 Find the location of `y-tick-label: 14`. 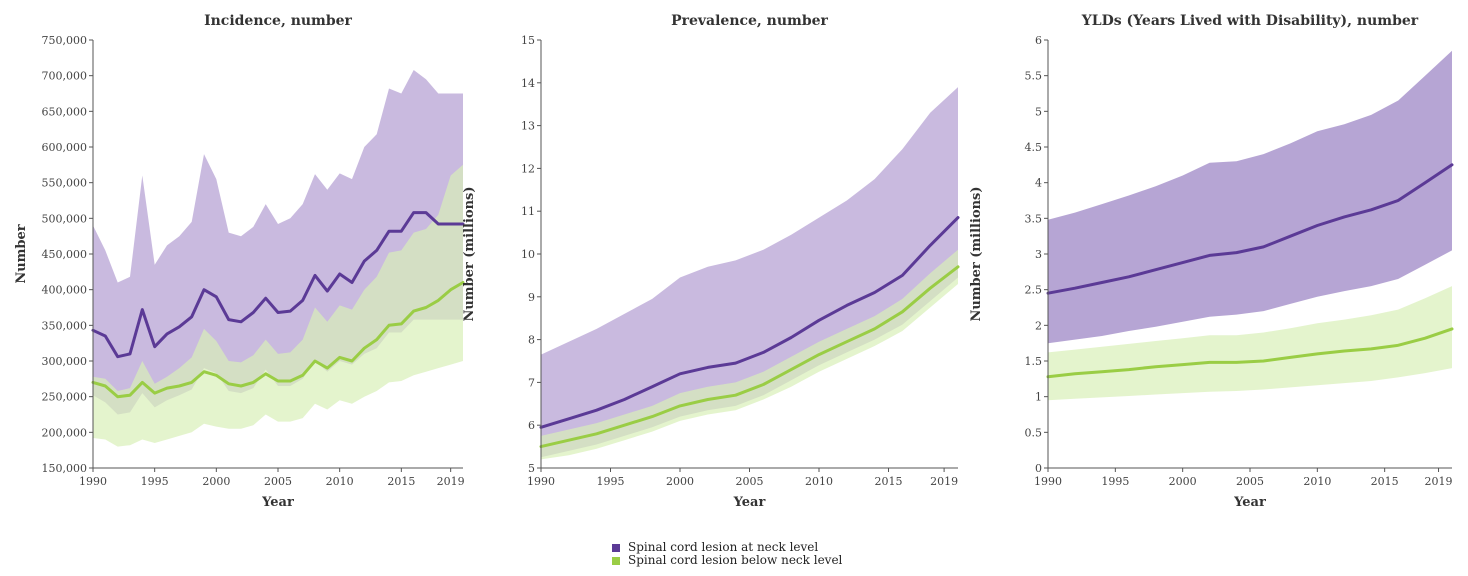

y-tick-label: 14 is located at coordinates (528, 83).